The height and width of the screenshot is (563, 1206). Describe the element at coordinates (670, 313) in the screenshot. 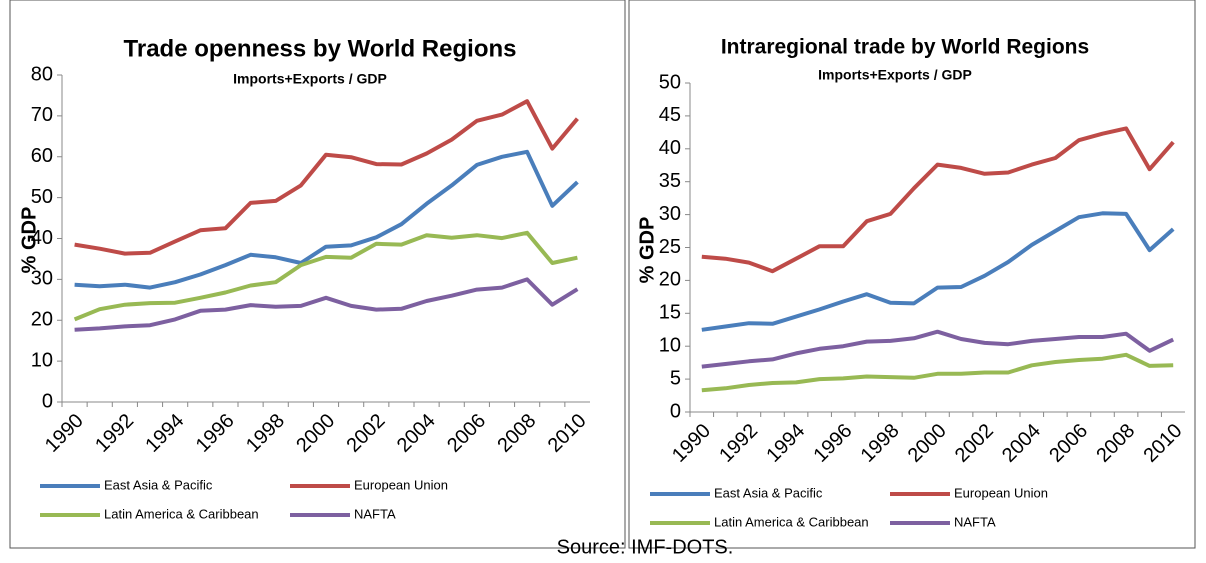

I see `y-tick-label: 15` at that location.